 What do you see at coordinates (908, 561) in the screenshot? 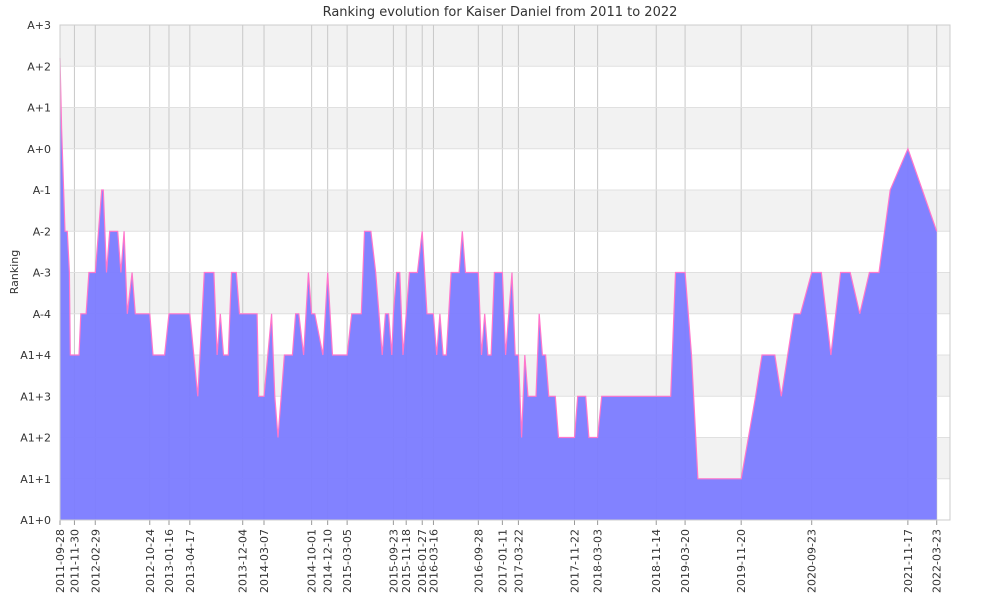
I see `x-tick-label: 2021-11-17` at bounding box center [908, 561].